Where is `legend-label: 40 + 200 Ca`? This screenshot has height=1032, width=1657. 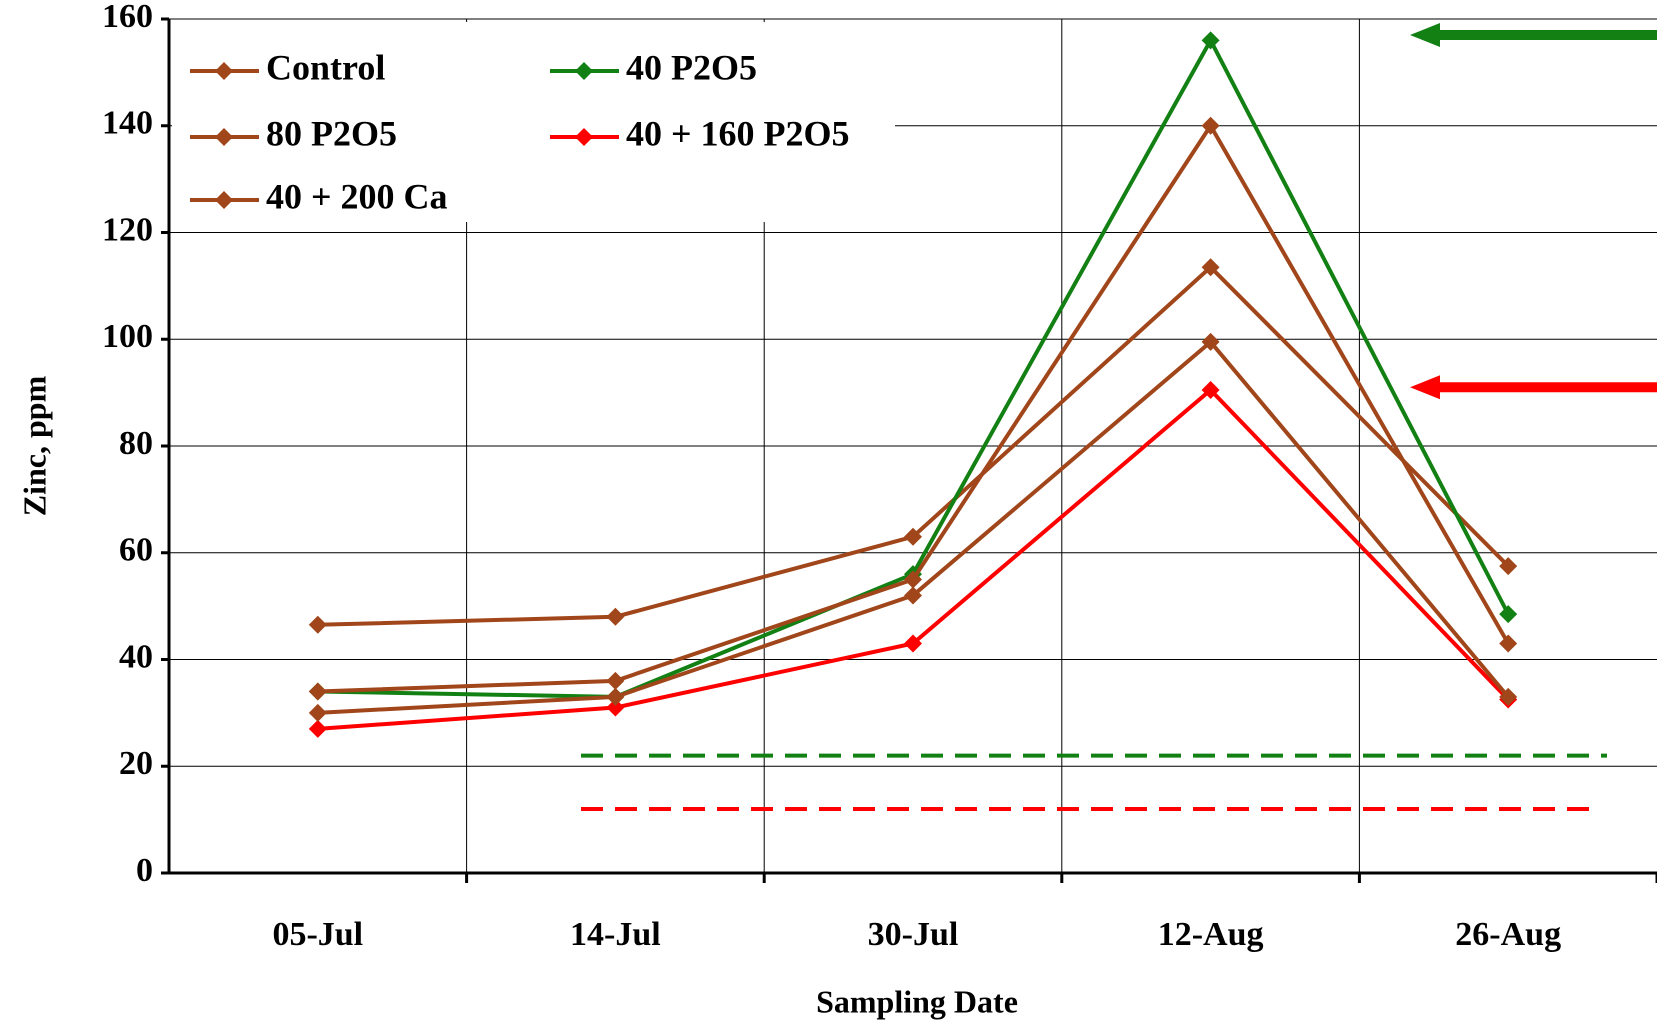 legend-label: 40 + 200 Ca is located at coordinates (357, 196).